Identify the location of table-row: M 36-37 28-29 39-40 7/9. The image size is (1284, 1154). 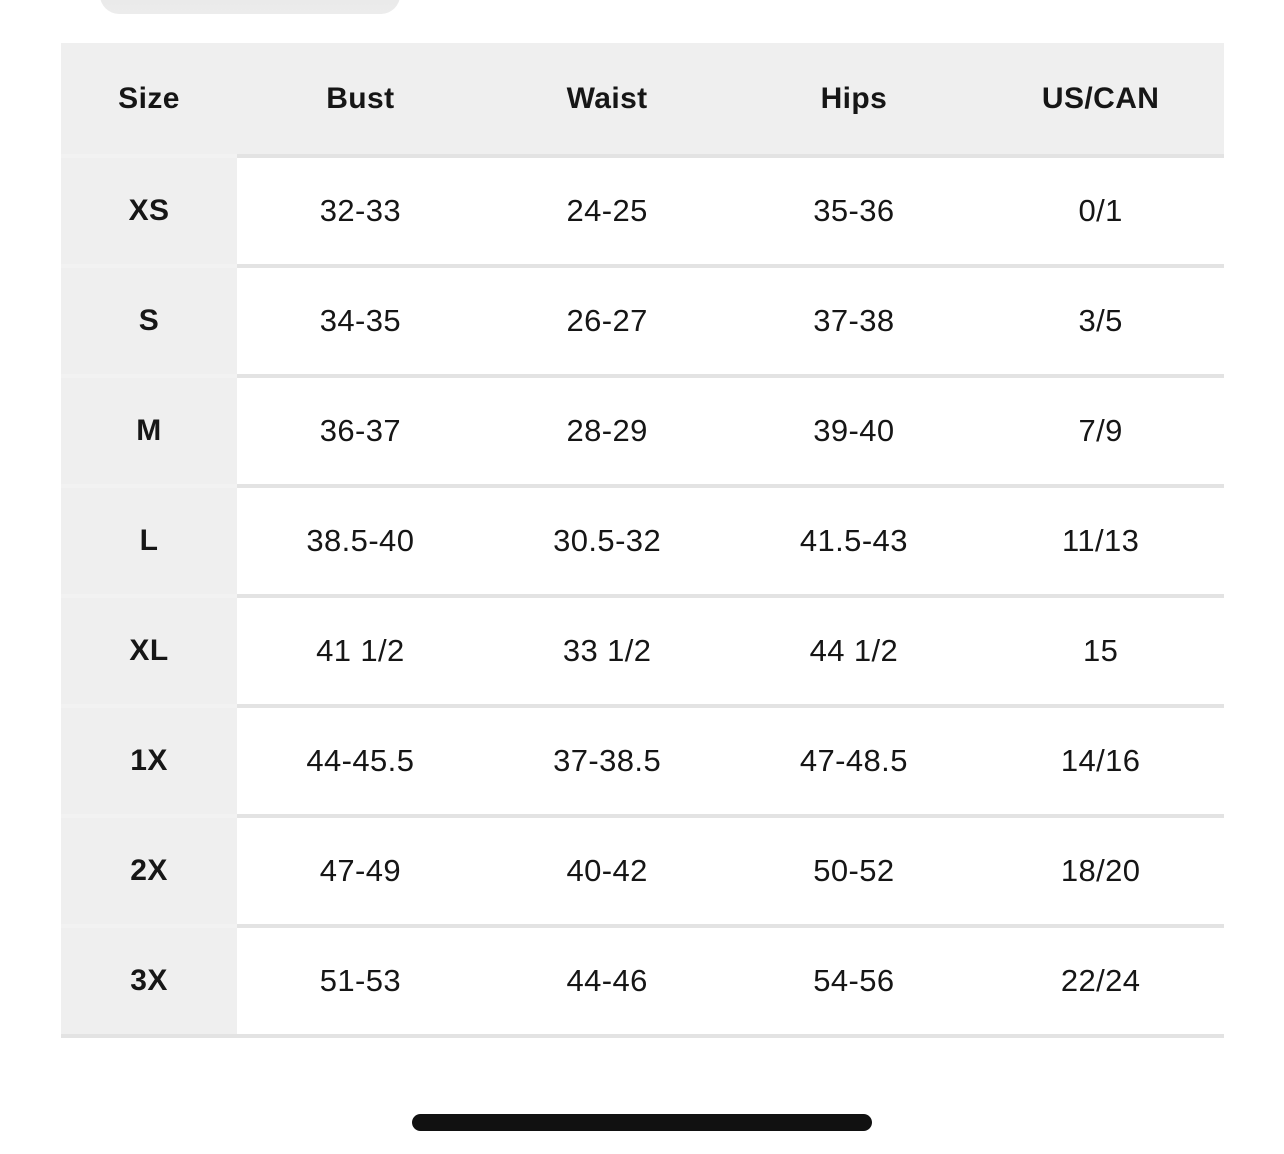
(642, 431).